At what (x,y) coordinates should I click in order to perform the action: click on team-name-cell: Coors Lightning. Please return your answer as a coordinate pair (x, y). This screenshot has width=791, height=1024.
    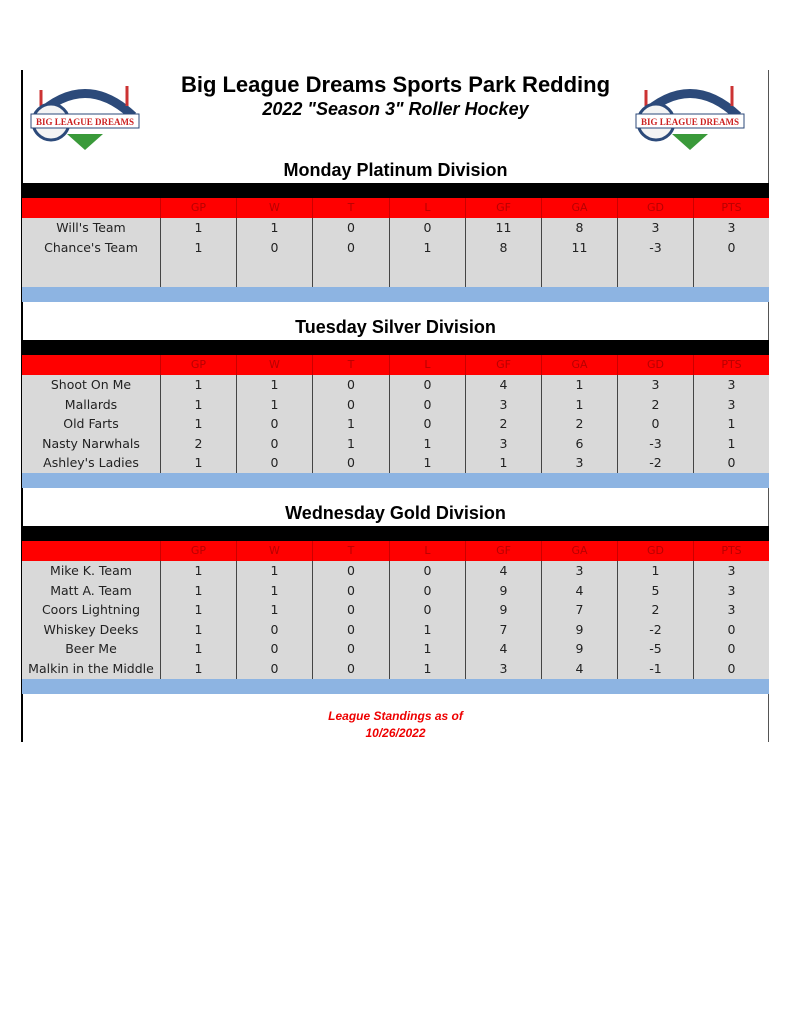
    Looking at the image, I should click on (91, 610).